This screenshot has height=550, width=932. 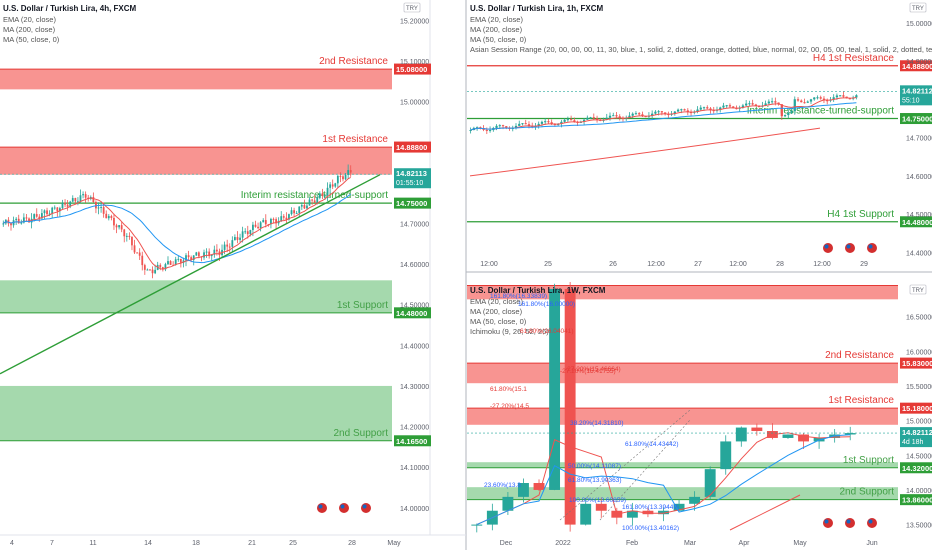 I want to click on ma50-line, so click(x=663, y=116).